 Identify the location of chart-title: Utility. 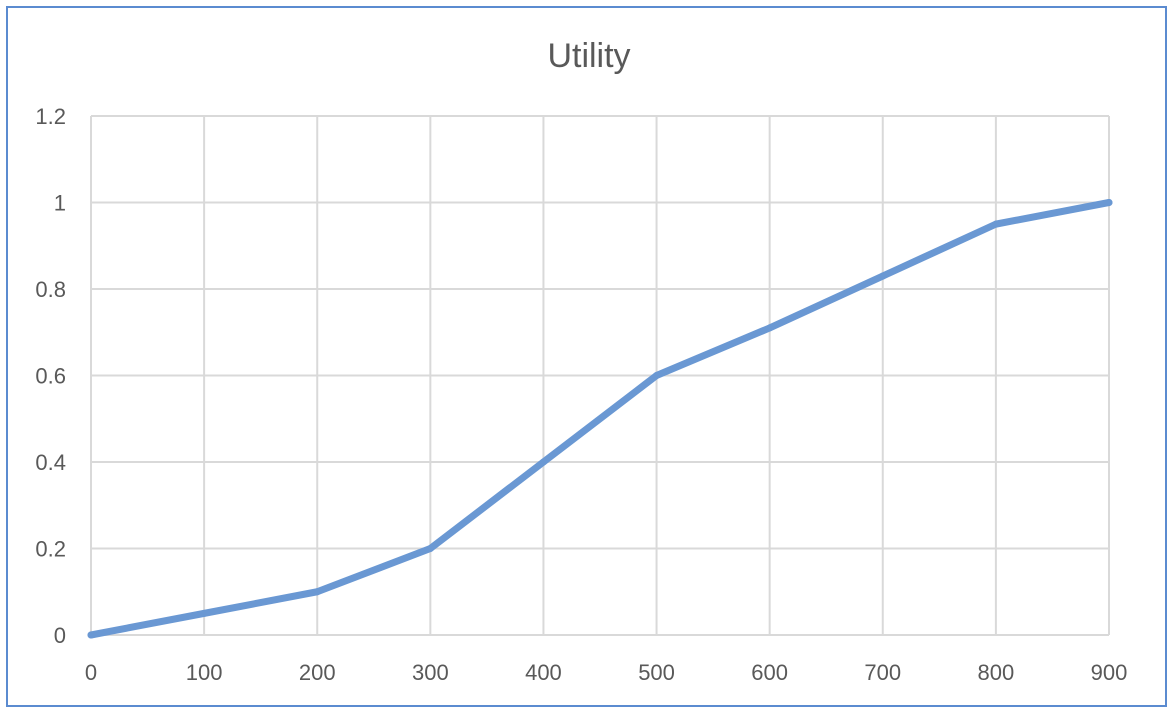
(588, 56).